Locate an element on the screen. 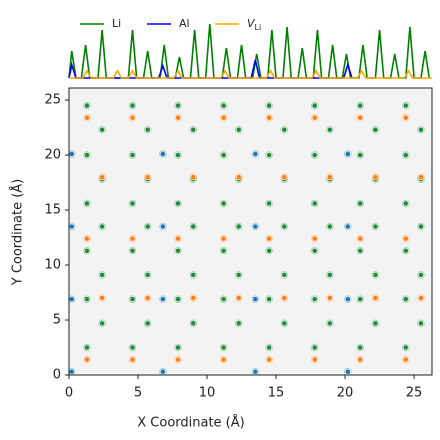 The width and height of the screenshot is (440, 440). y-tick-label: 20 is located at coordinates (52, 155).